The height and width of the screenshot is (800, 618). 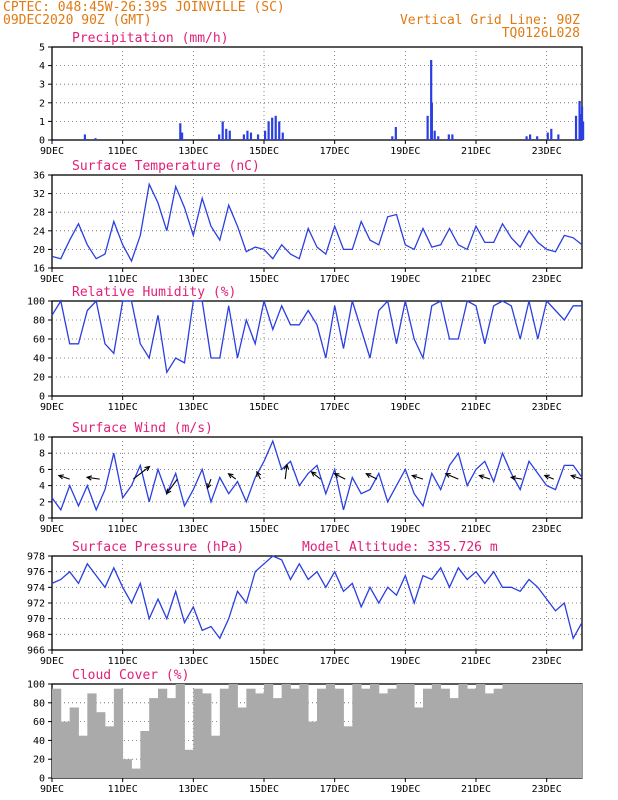 What do you see at coordinates (36, 572) in the screenshot?
I see `y-tick-label: 976` at bounding box center [36, 572].